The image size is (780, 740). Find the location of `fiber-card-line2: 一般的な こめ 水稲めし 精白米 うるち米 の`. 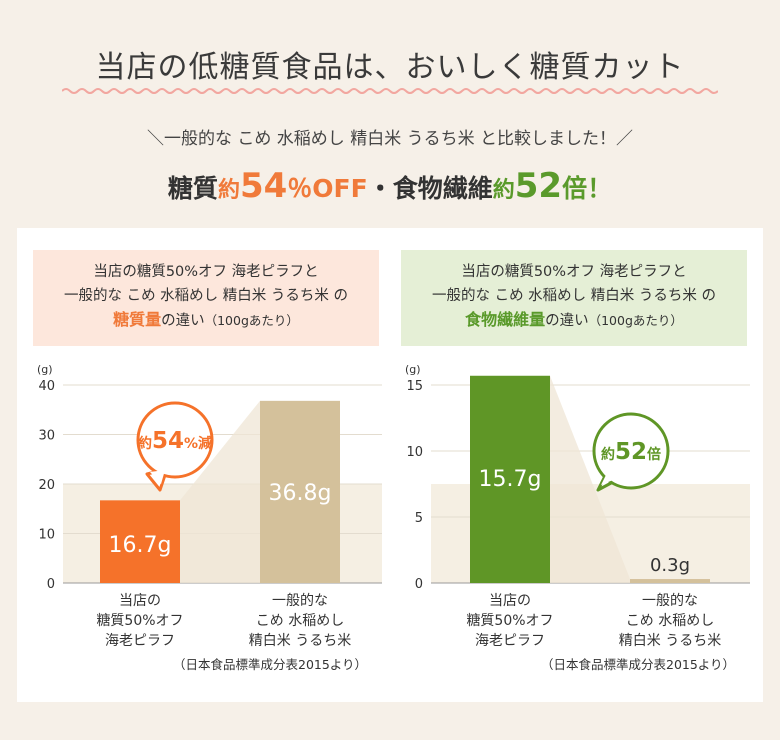

fiber-card-line2: 一般的な こめ 水稲めし 精白米 うるち米 の is located at coordinates (574, 296).